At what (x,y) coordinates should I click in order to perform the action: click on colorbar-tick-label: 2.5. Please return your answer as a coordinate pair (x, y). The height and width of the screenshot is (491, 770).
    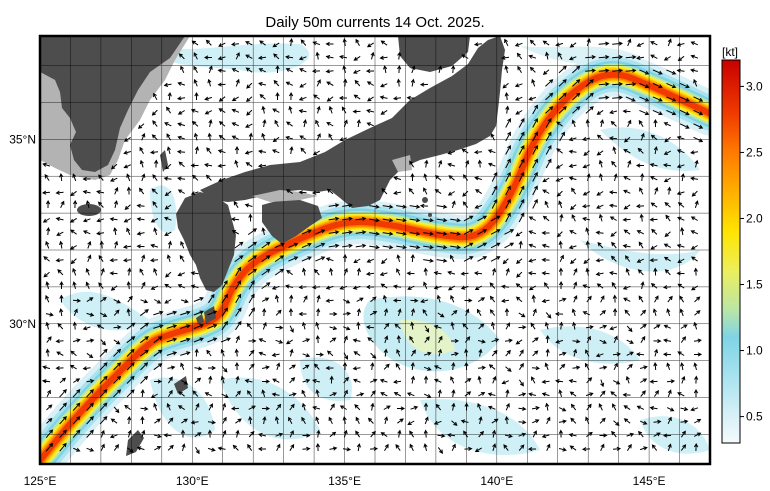
    Looking at the image, I should click on (754, 152).